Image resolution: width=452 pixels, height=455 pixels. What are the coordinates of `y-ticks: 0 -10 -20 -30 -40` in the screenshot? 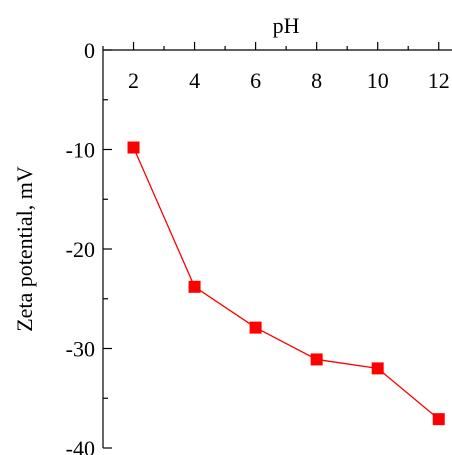 It's located at (89, 246).